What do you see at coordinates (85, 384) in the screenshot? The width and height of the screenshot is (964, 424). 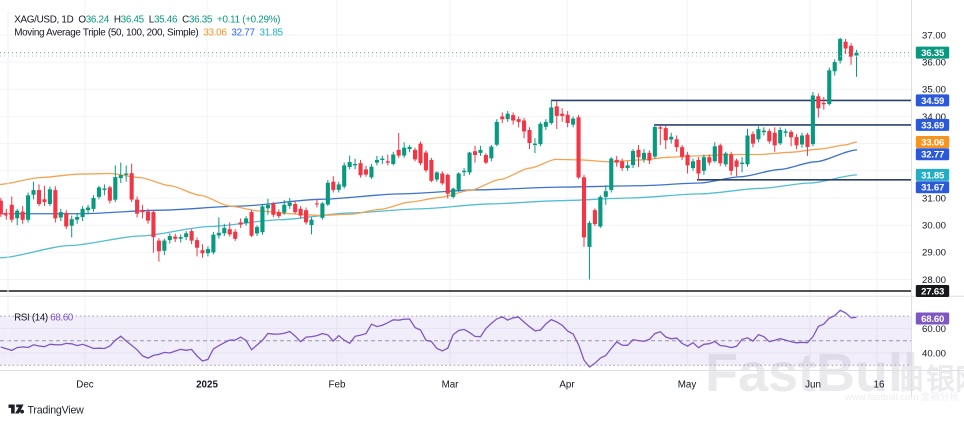 I see `svg-text: Dec` at bounding box center [85, 384].